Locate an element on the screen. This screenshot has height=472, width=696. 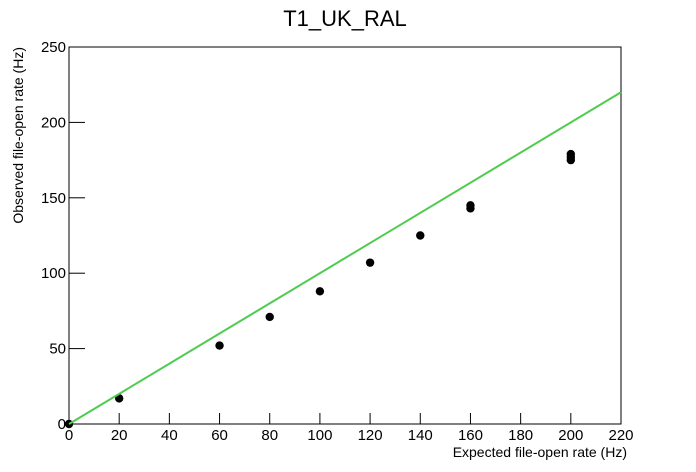
y-tick-label: 200 is located at coordinates (53, 122).